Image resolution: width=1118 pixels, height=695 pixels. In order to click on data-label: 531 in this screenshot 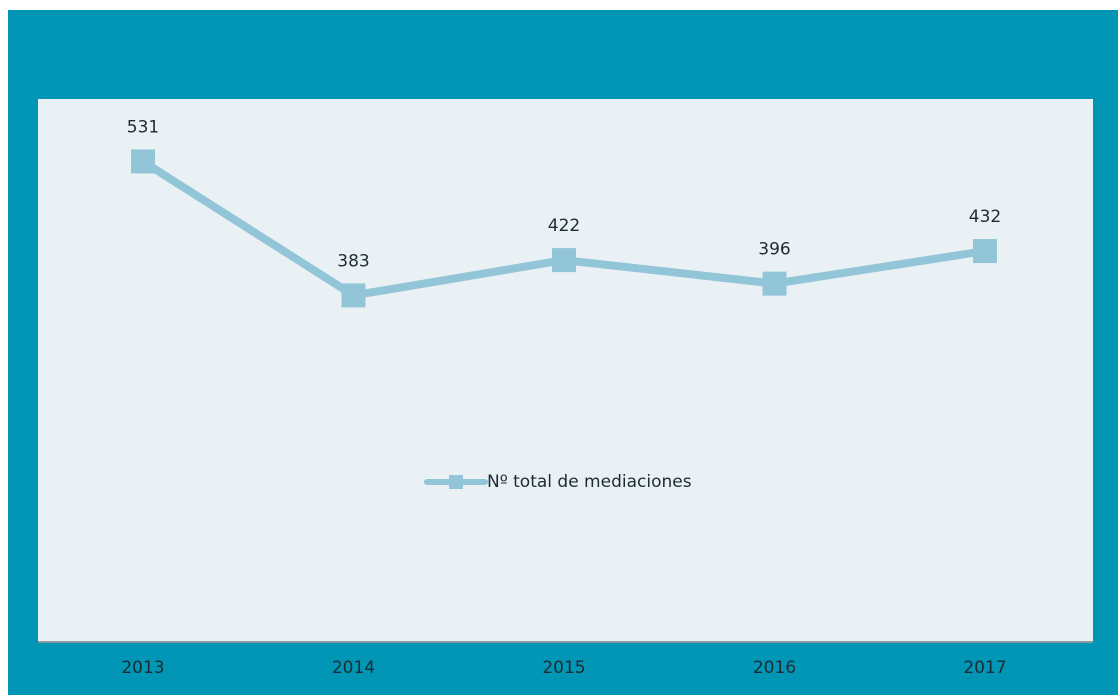, I will do `click(143, 127)`.